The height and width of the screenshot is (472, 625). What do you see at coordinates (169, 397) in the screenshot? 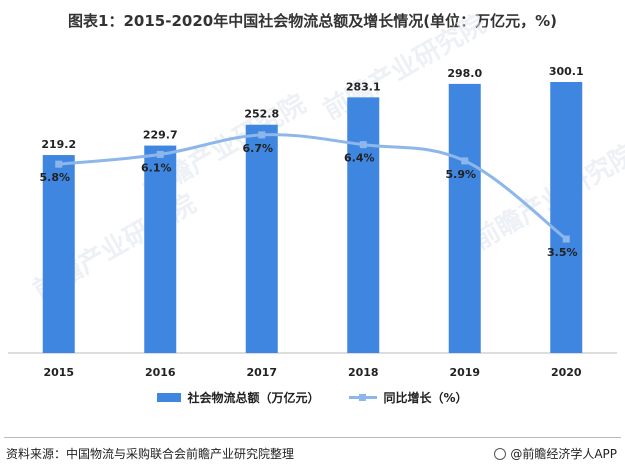
I see `legend-swatch-bar` at bounding box center [169, 397].